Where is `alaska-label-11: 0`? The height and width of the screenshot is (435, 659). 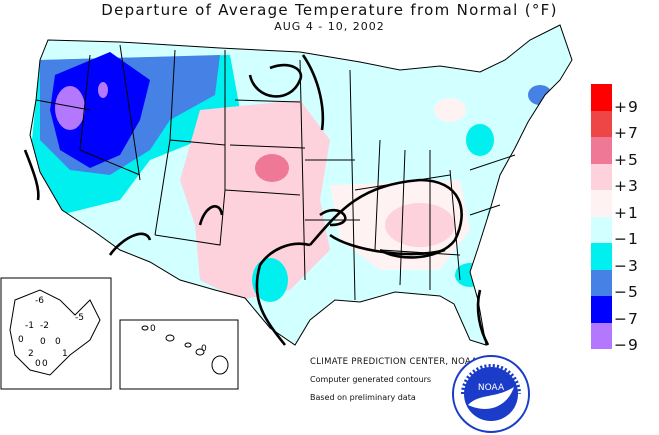
alaska-label-11: 0 is located at coordinates (45, 364).